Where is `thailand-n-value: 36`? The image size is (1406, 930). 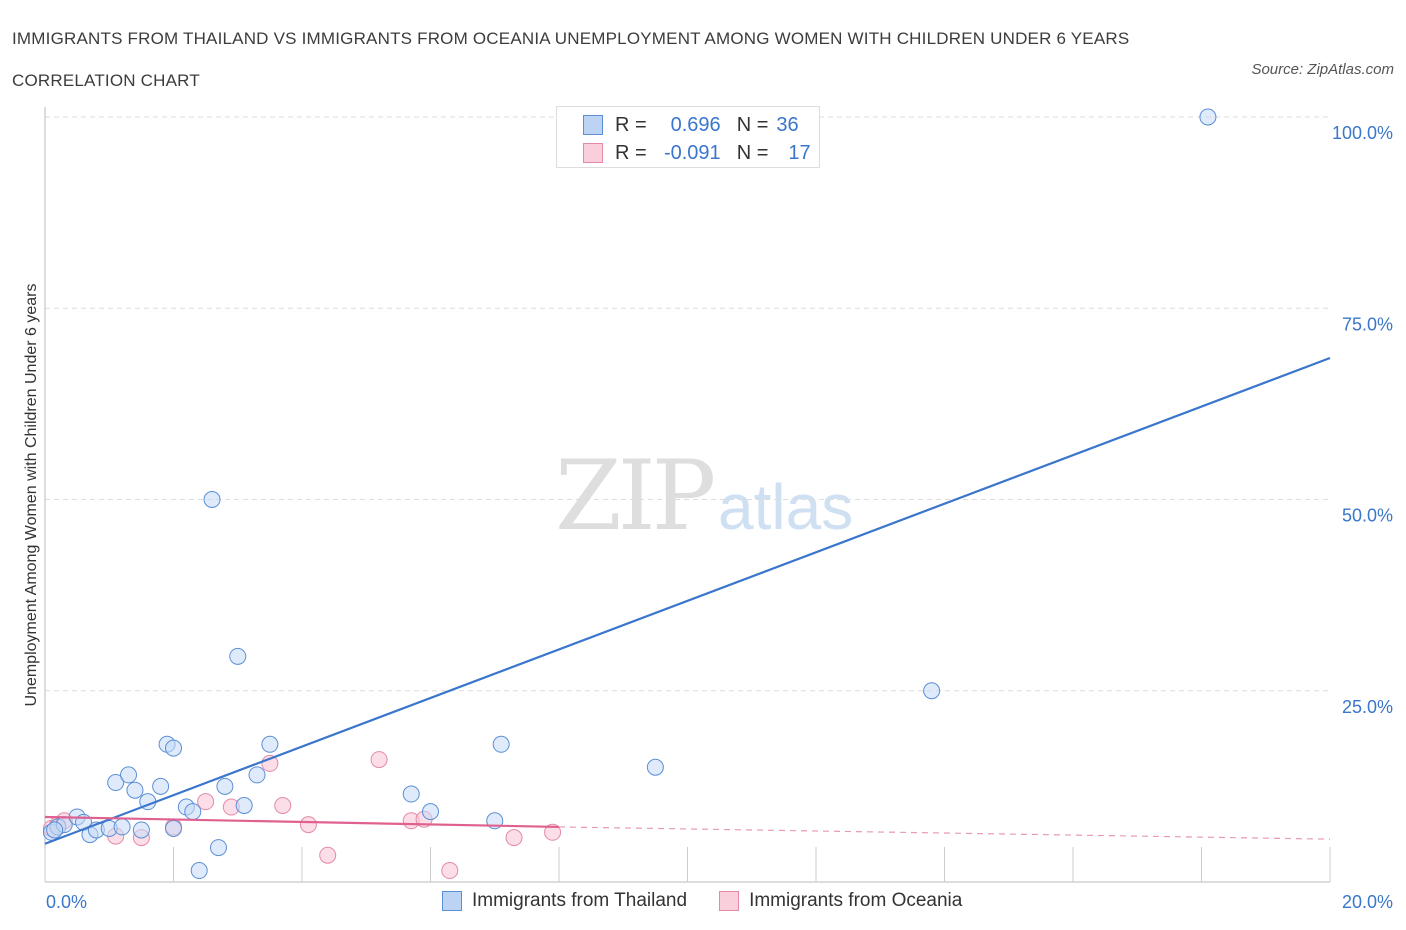 thailand-n-value: 36 is located at coordinates (787, 124).